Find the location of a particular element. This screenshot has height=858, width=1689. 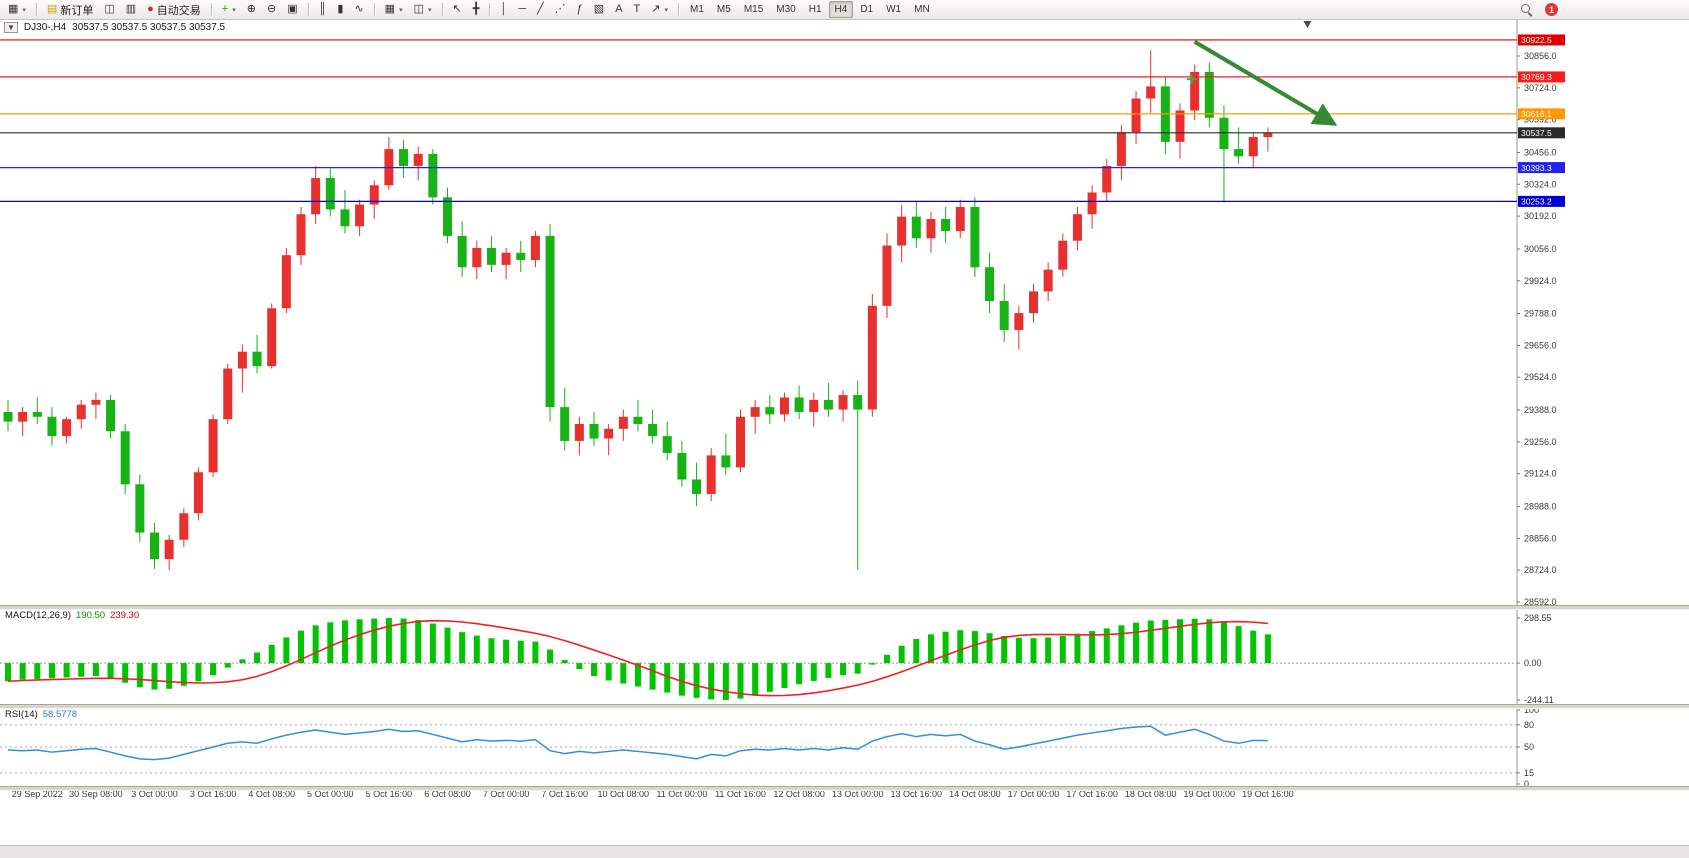

chart-bars-button: ║ is located at coordinates (323, 9).